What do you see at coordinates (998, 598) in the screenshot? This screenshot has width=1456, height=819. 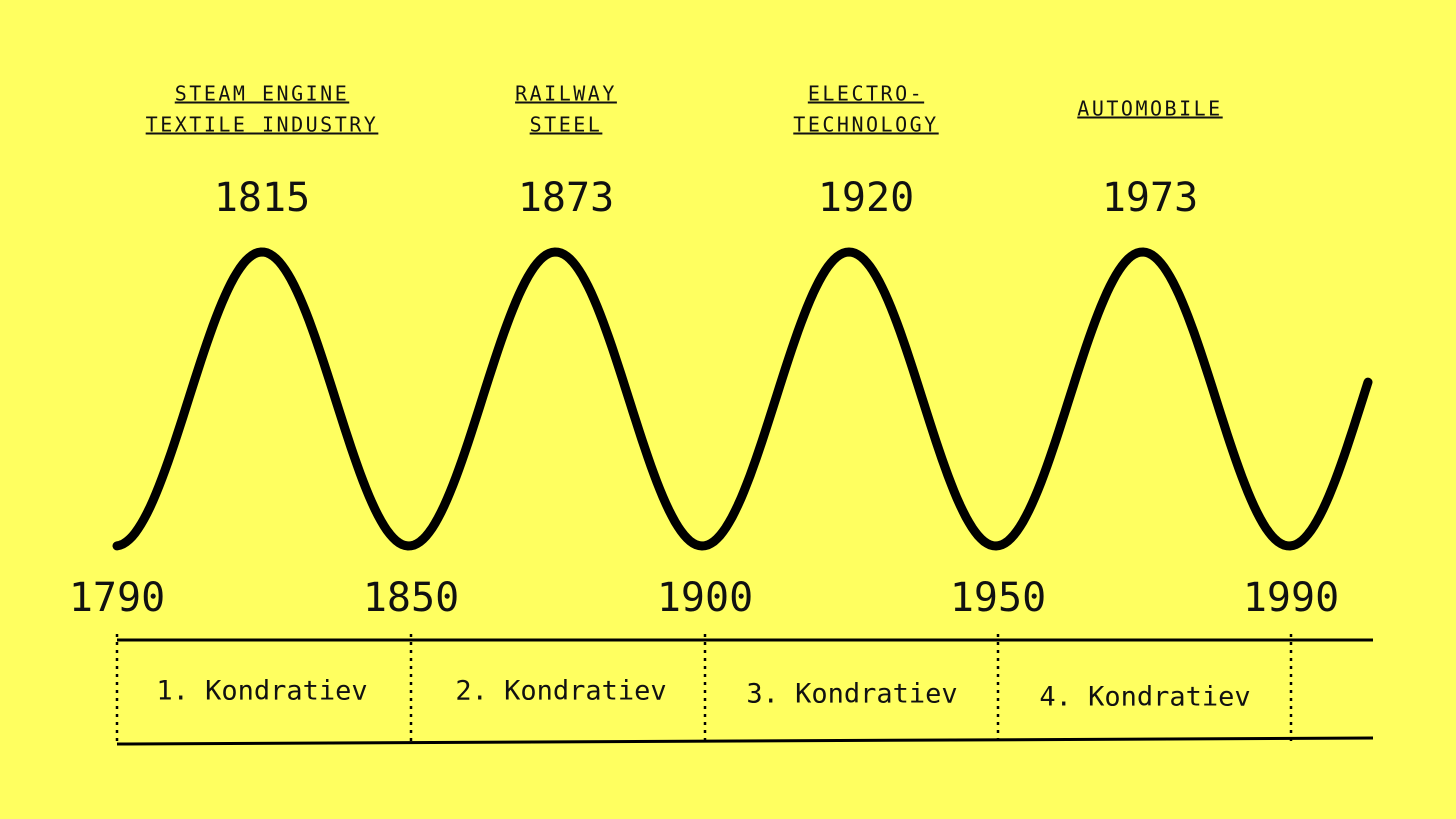 I see `trough-year: 1950` at bounding box center [998, 598].